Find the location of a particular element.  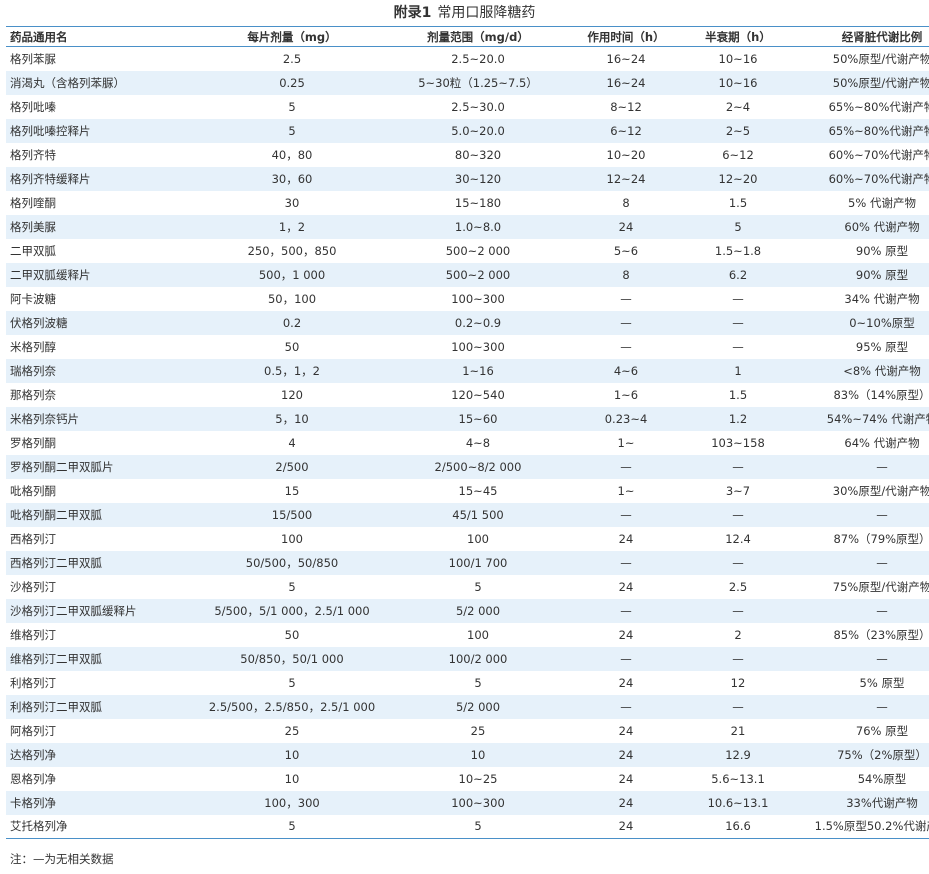

table-row: 卡格列净 100，300 100~300 24 10.6~13.1 33%代谢产物 is located at coordinates (467, 802).